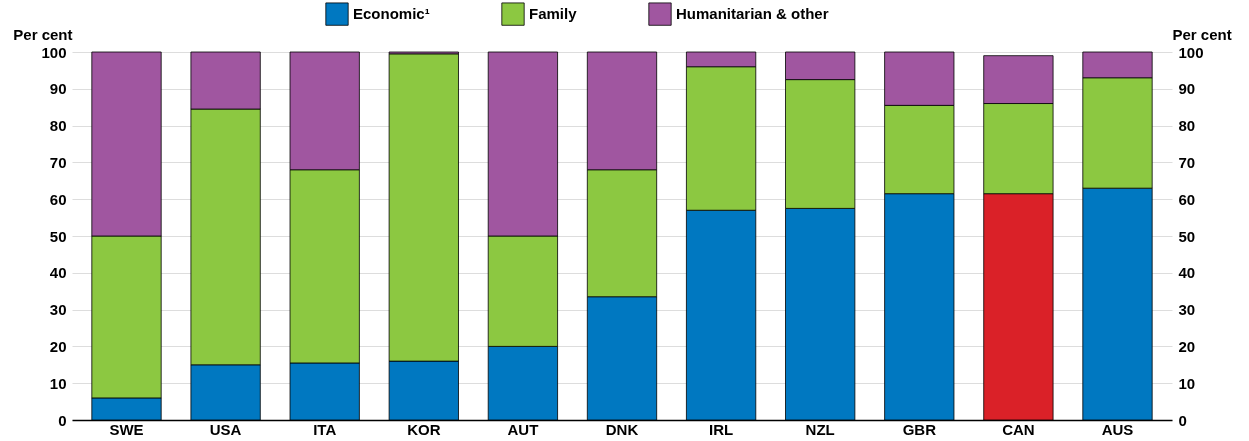 This screenshot has width=1249, height=441. What do you see at coordinates (58, 310) in the screenshot?
I see `y-tick-label: 30` at bounding box center [58, 310].